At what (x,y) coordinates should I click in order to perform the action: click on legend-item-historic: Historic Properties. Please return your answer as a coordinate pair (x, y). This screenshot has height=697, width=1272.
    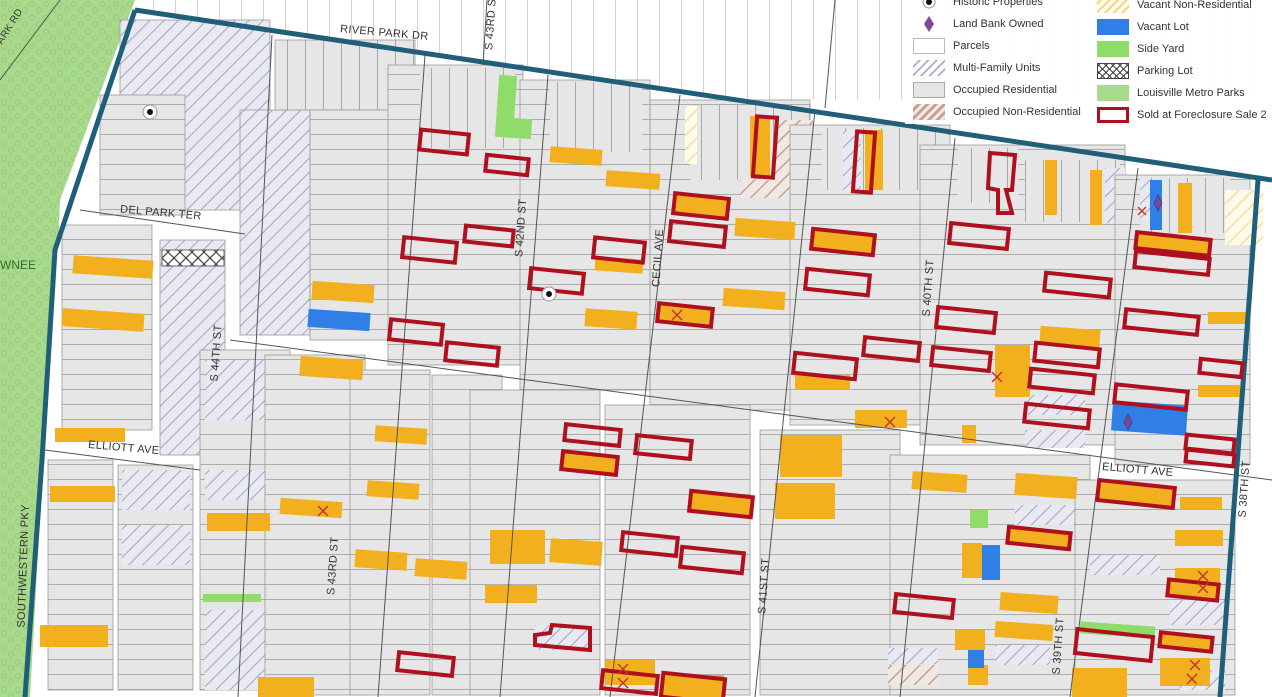
    Looking at the image, I should click on (978, 5).